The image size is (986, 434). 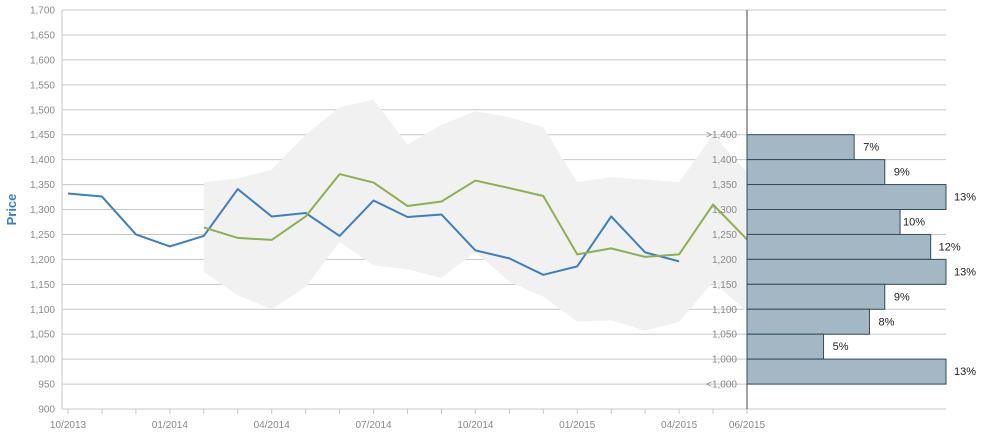 I want to click on distribution-category-label: 1,200, so click(x=724, y=260).